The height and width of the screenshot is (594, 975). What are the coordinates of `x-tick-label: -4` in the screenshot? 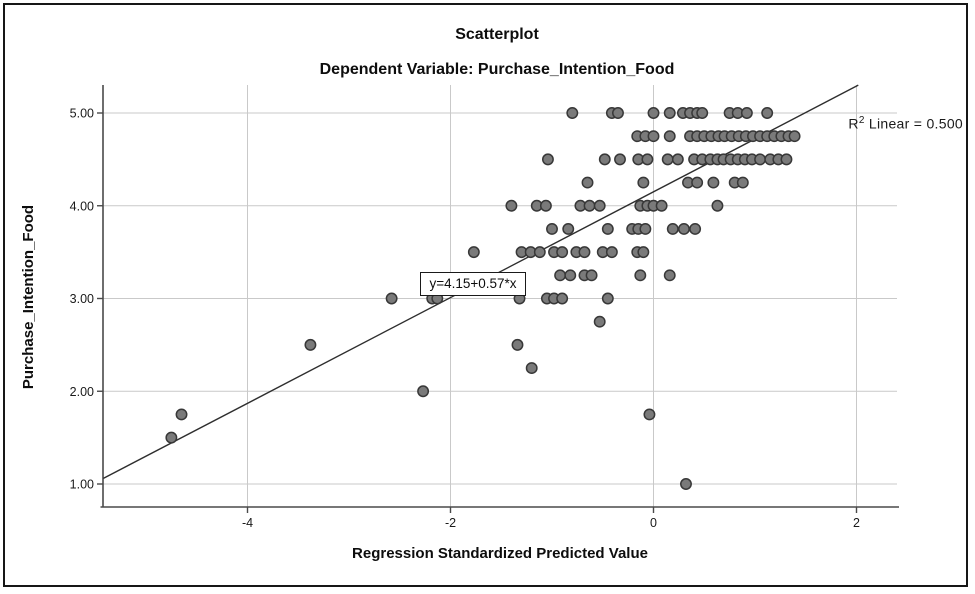 It's located at (247, 523).